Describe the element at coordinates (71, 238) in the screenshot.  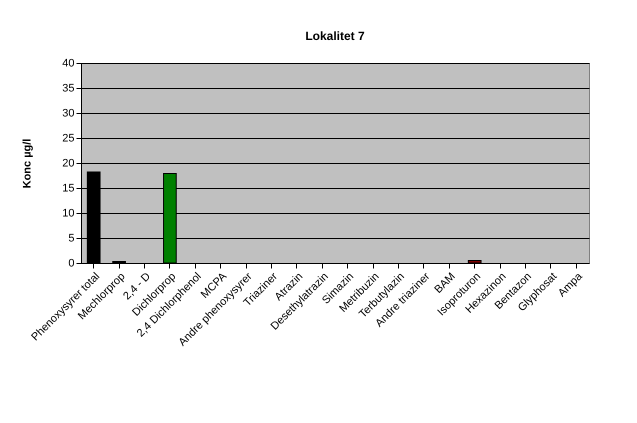
I see `y-tick-label: 5` at that location.